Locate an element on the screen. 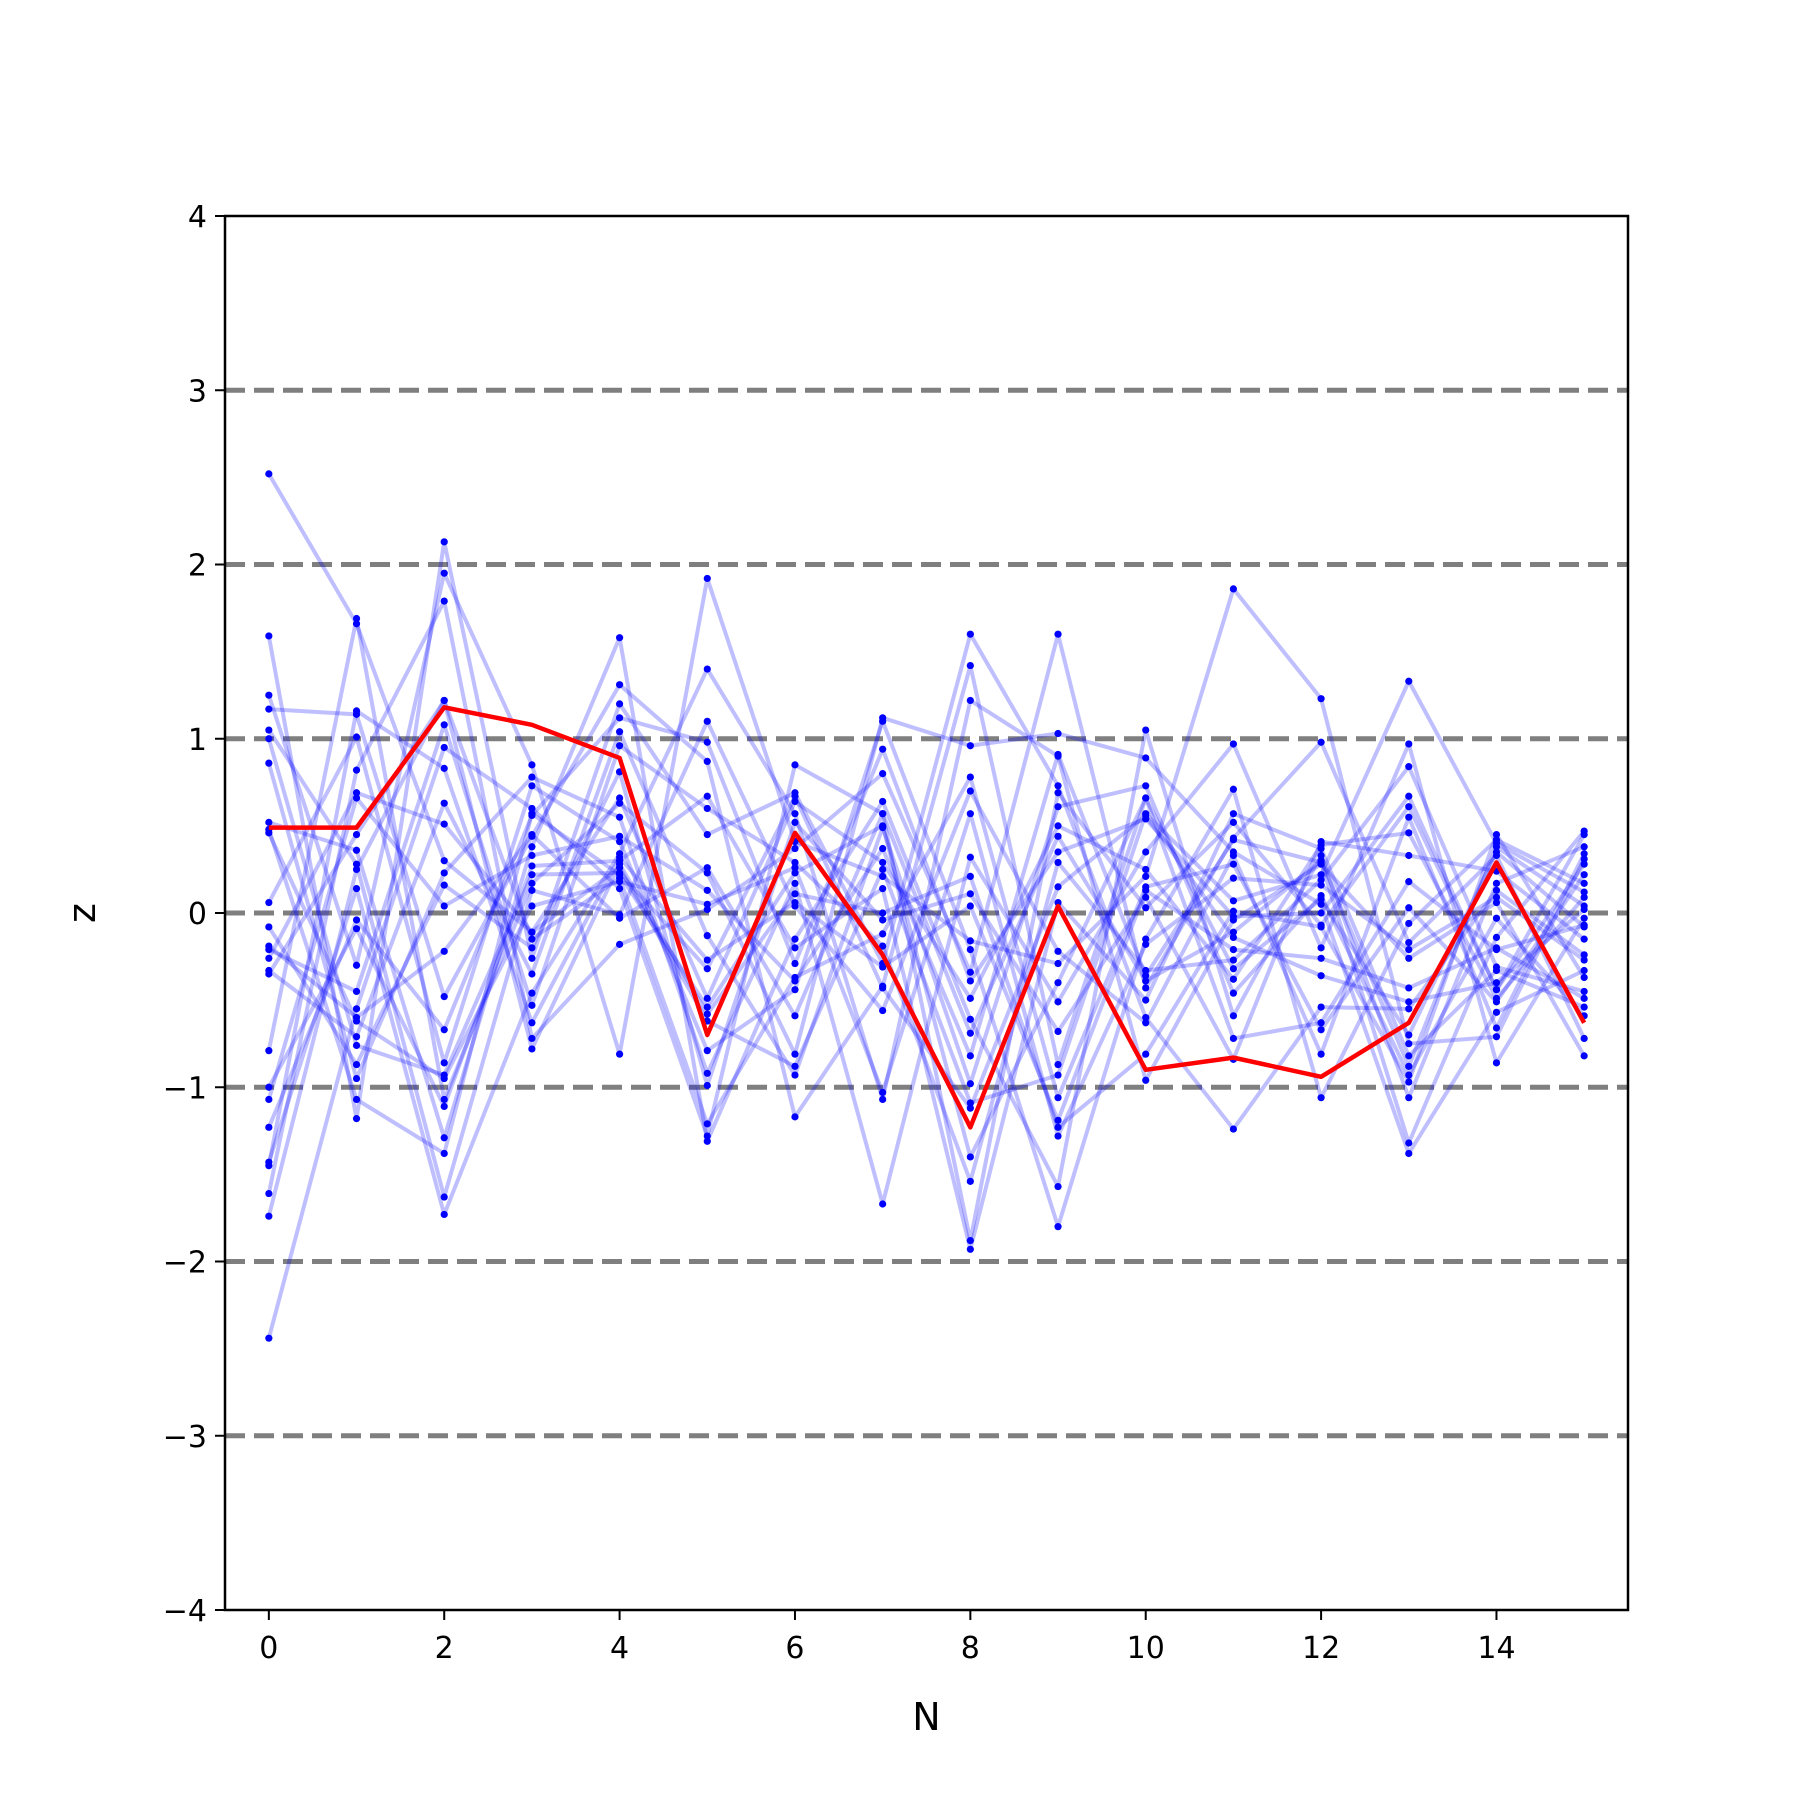 Image resolution: width=1800 pixels, height=1800 pixels. y-tick-label: −2 is located at coordinates (185, 1263).